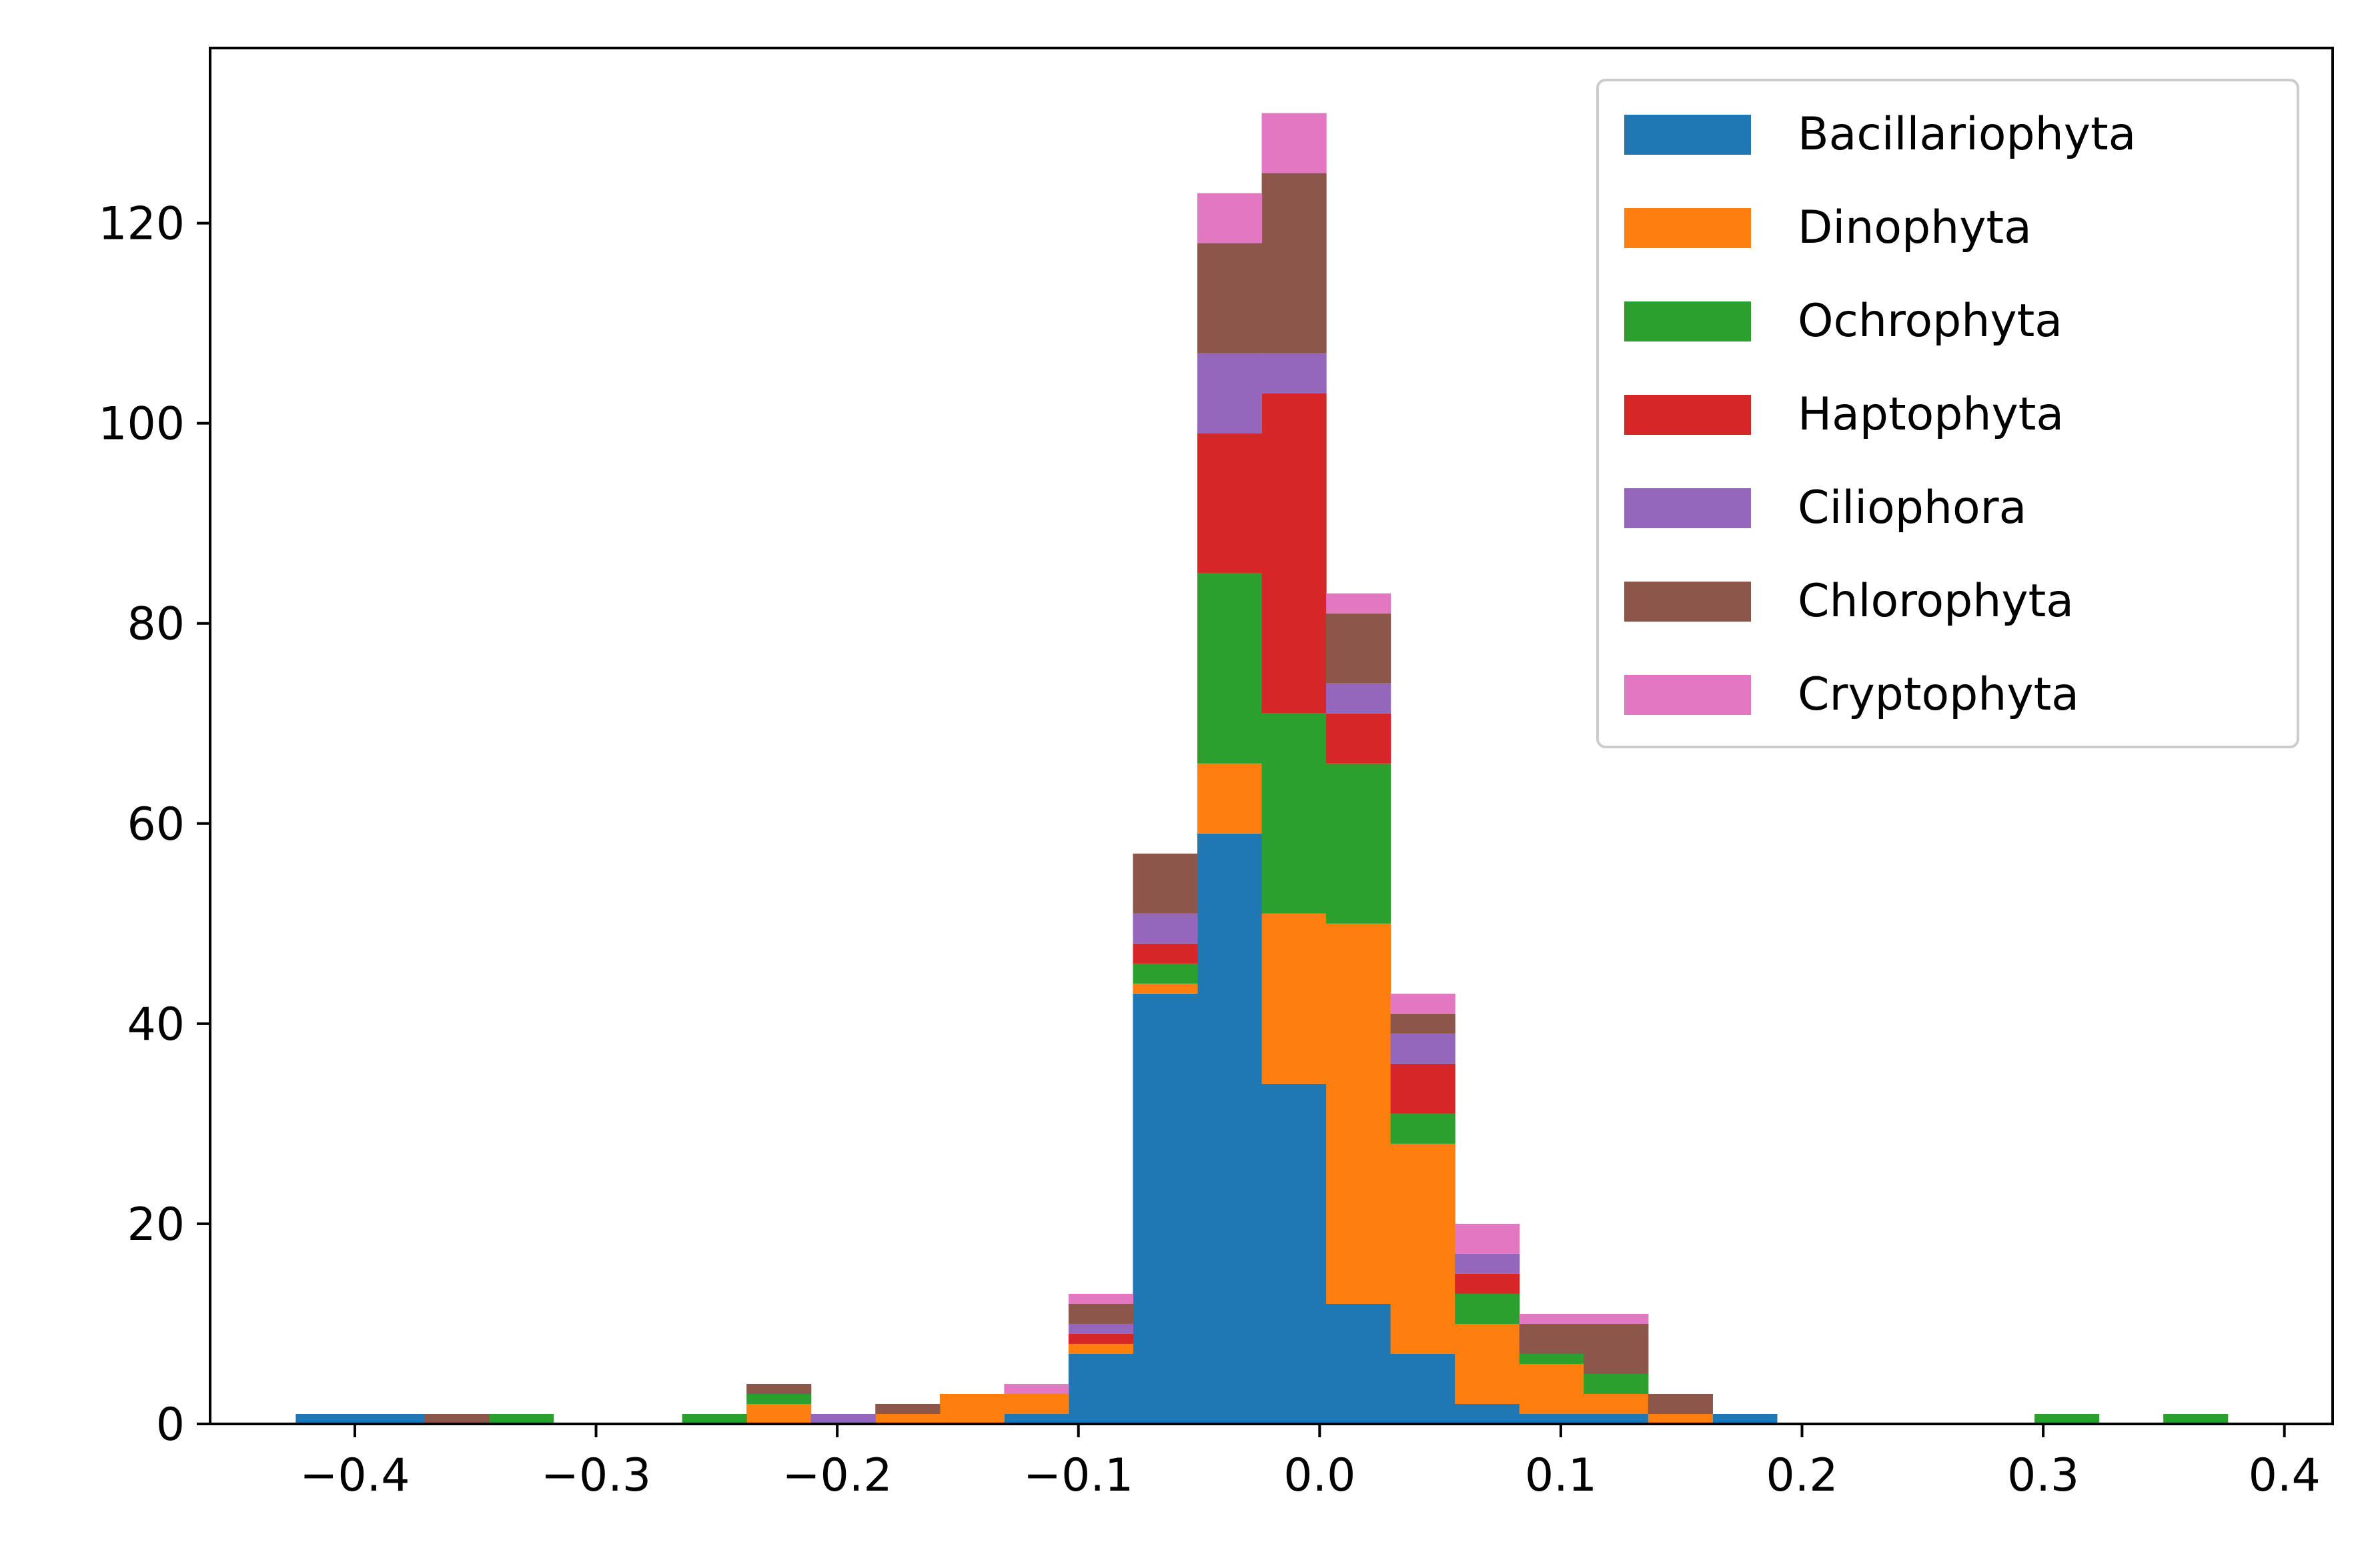 This screenshot has height=1568, width=2370. I want to click on legend-swatch-dinophyta, so click(1687, 228).